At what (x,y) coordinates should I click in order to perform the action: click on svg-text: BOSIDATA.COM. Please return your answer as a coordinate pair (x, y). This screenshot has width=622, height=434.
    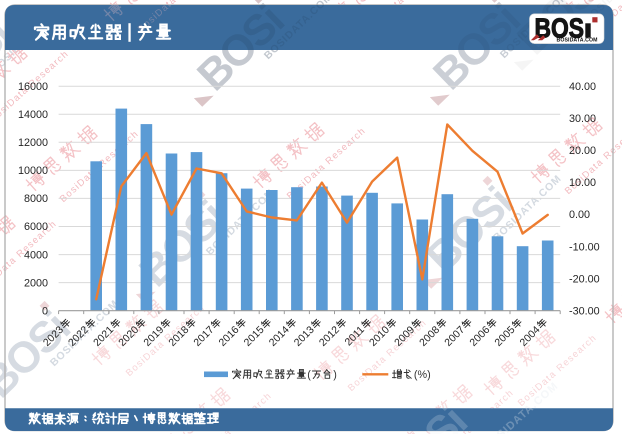
    Looking at the image, I should click on (577, 40).